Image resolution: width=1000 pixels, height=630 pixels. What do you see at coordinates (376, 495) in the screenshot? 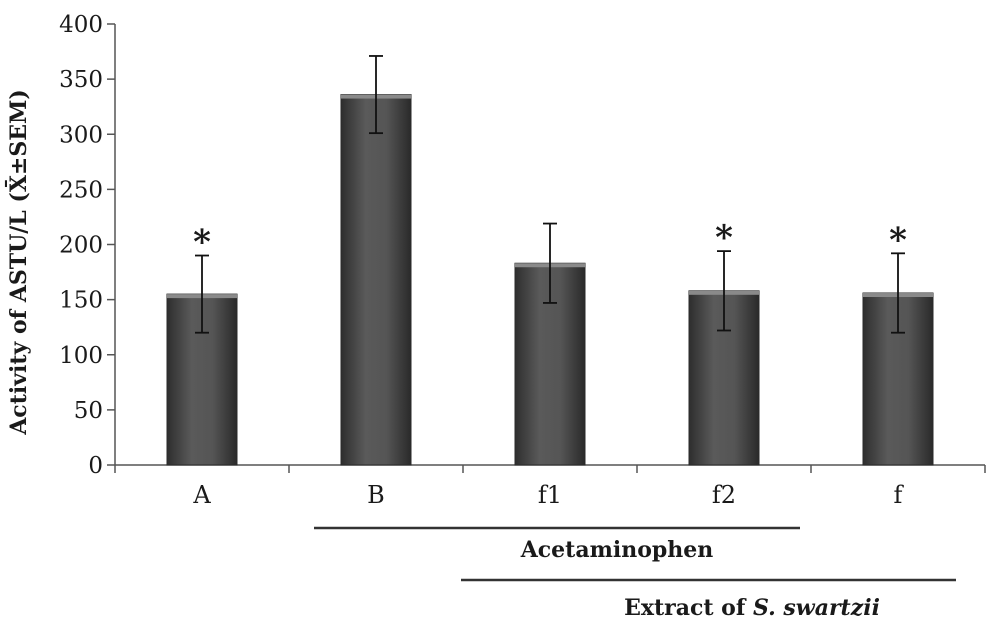
I see `x-tick-label-B: B` at bounding box center [376, 495].